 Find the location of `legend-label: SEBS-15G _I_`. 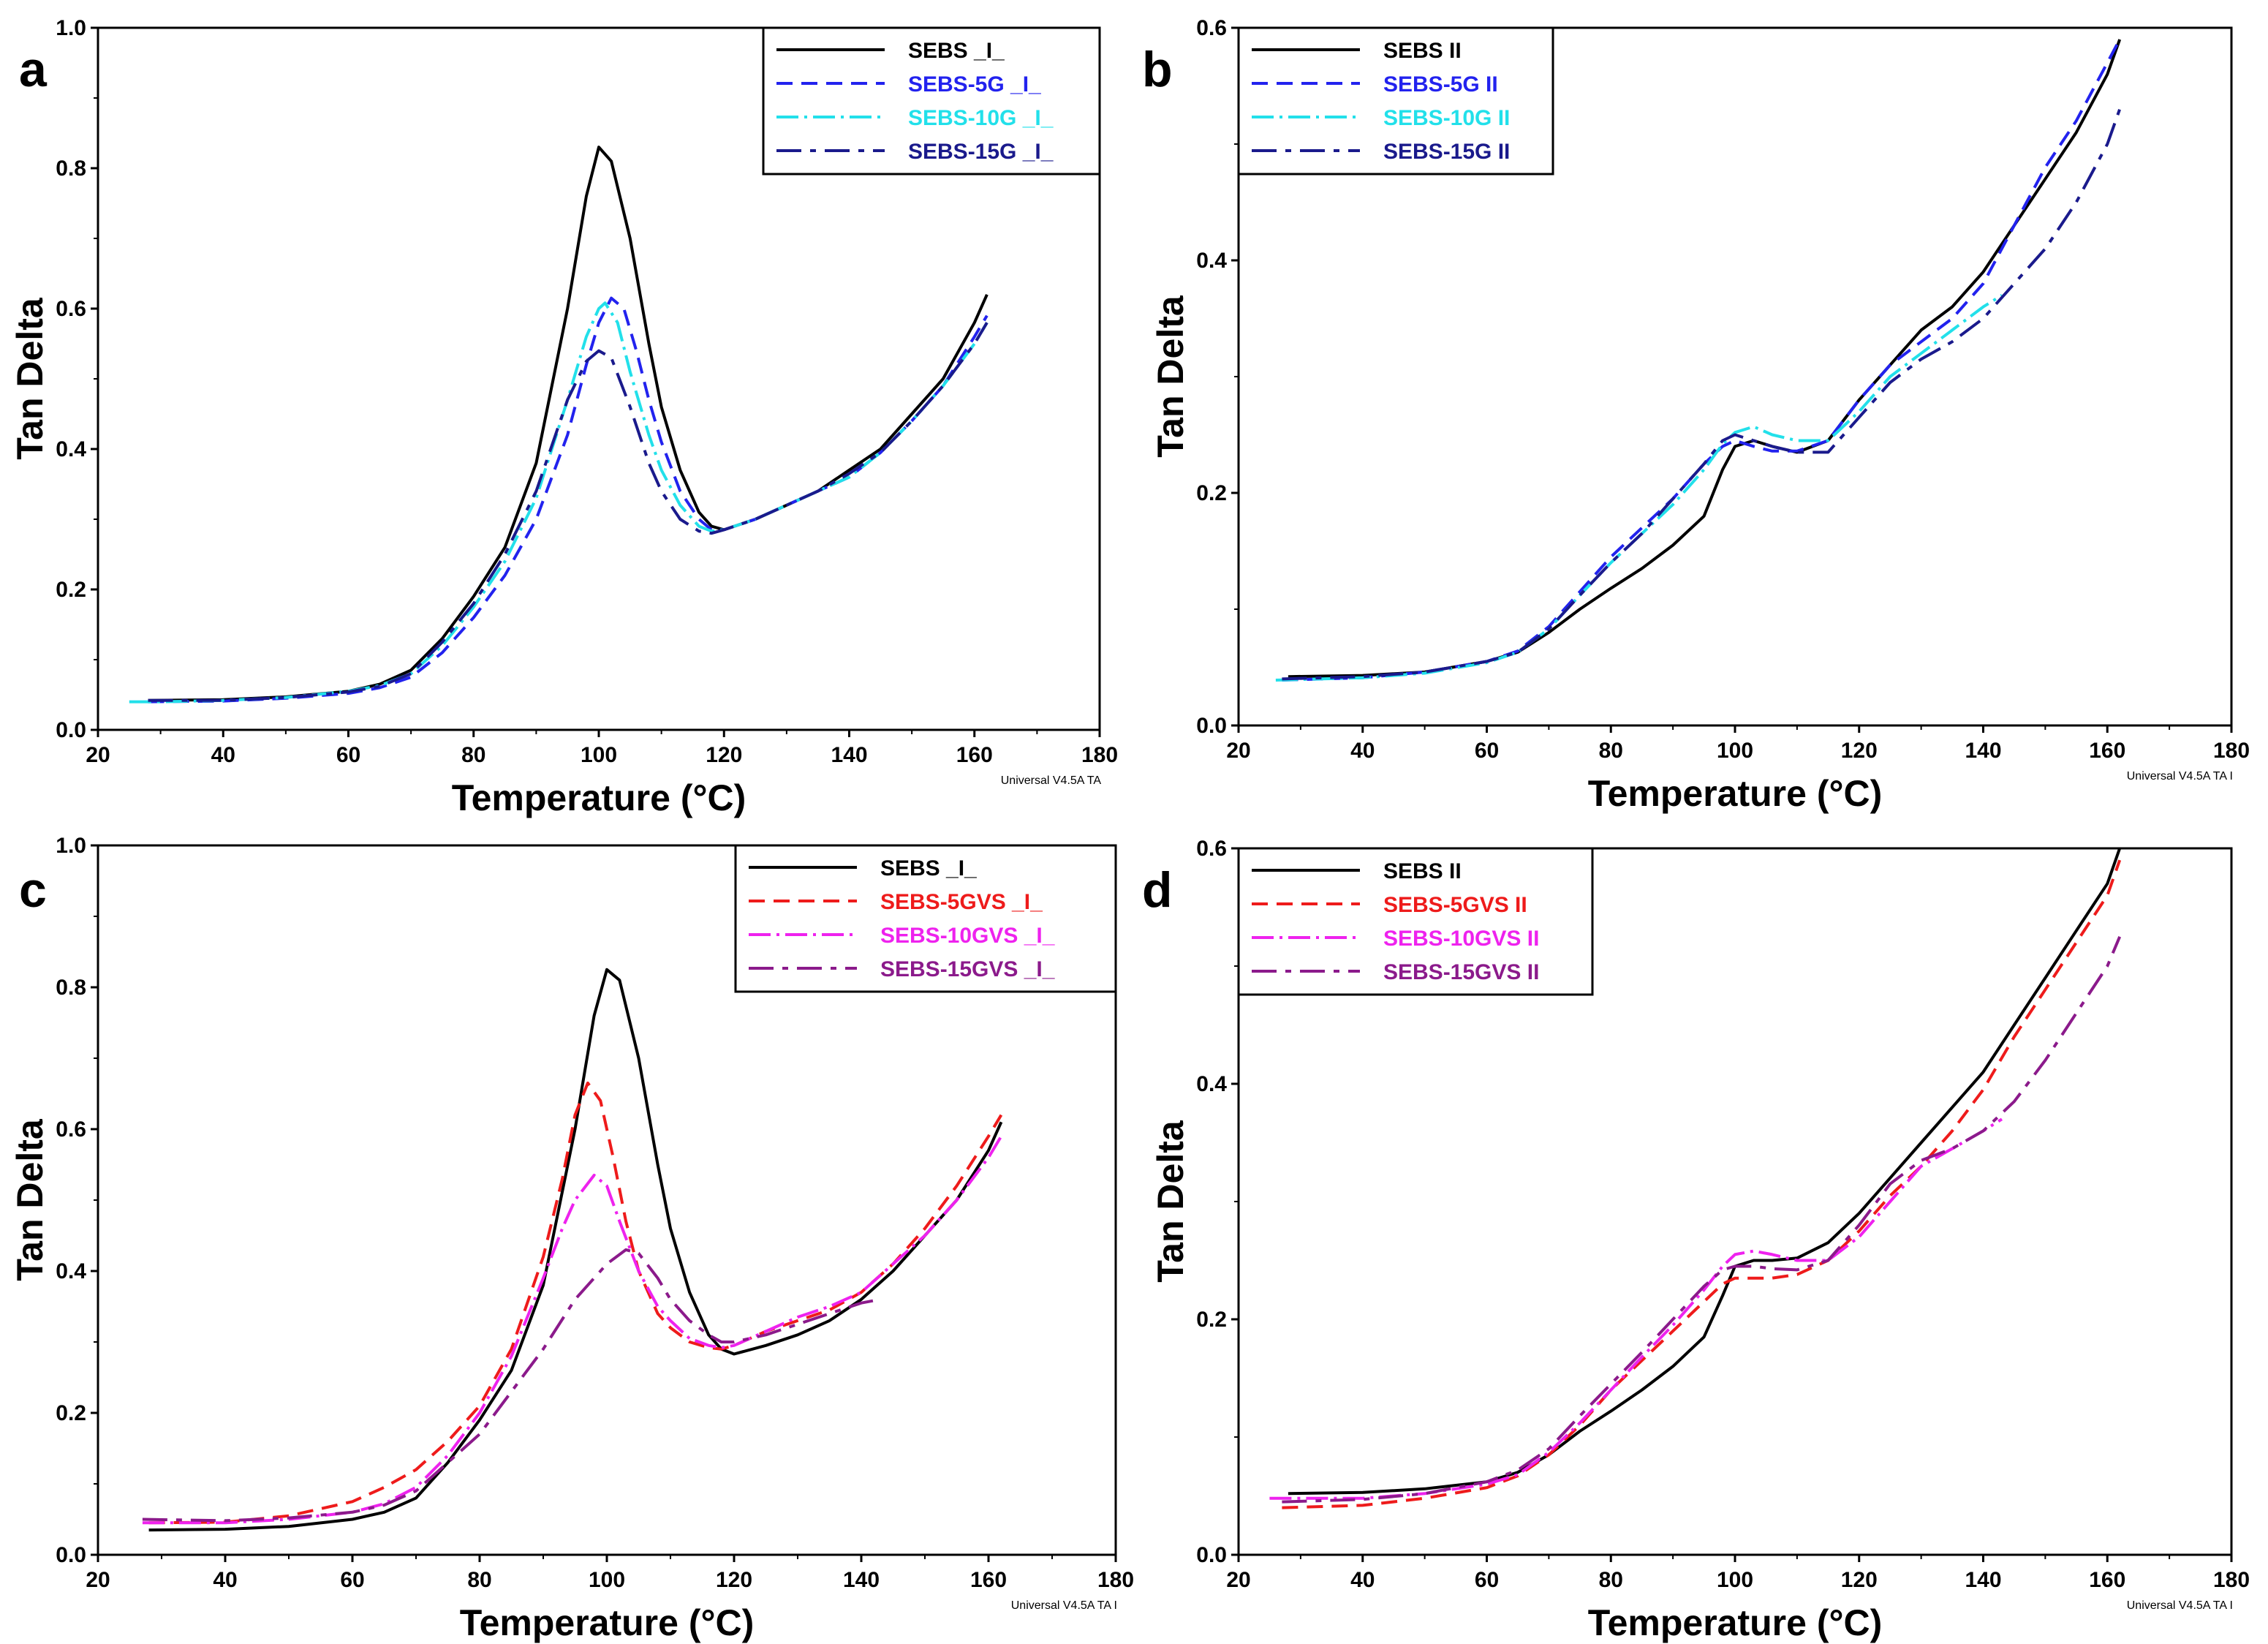

legend-label: SEBS-15G _I_ is located at coordinates (981, 152).